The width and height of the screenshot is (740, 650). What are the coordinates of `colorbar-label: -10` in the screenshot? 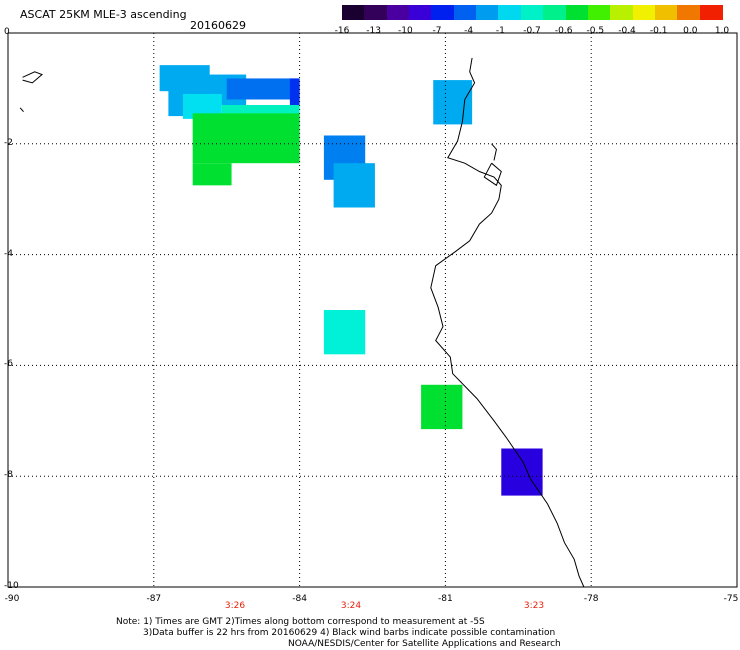 It's located at (405, 31).